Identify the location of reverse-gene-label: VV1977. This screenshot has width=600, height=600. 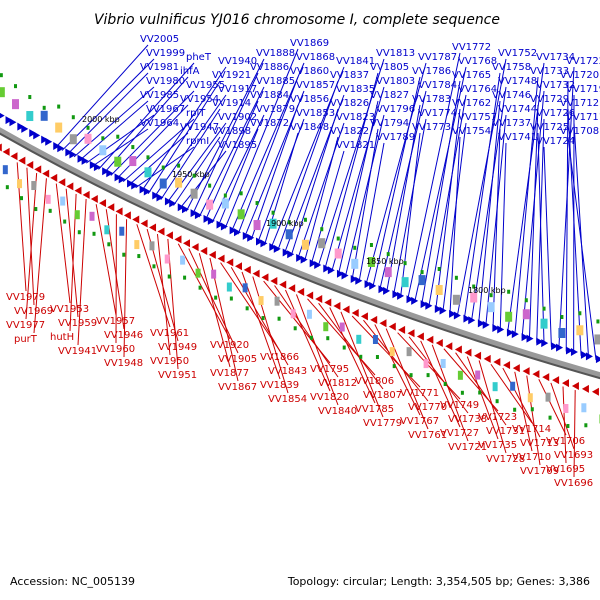
(25, 325).